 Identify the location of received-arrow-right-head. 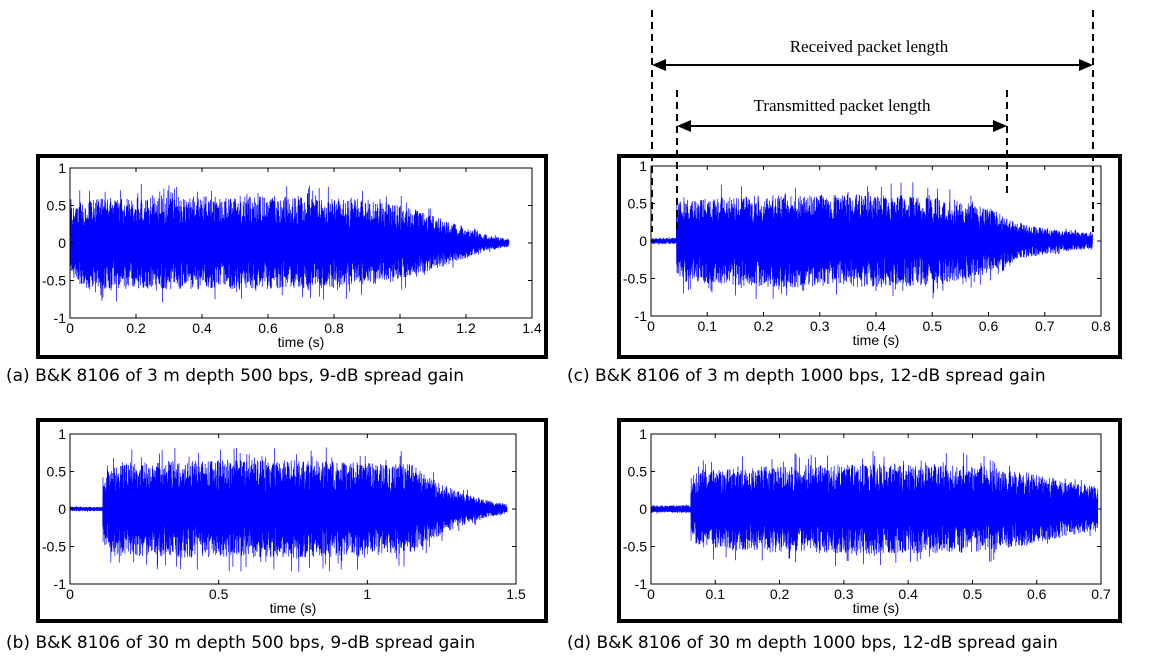
(1086, 65).